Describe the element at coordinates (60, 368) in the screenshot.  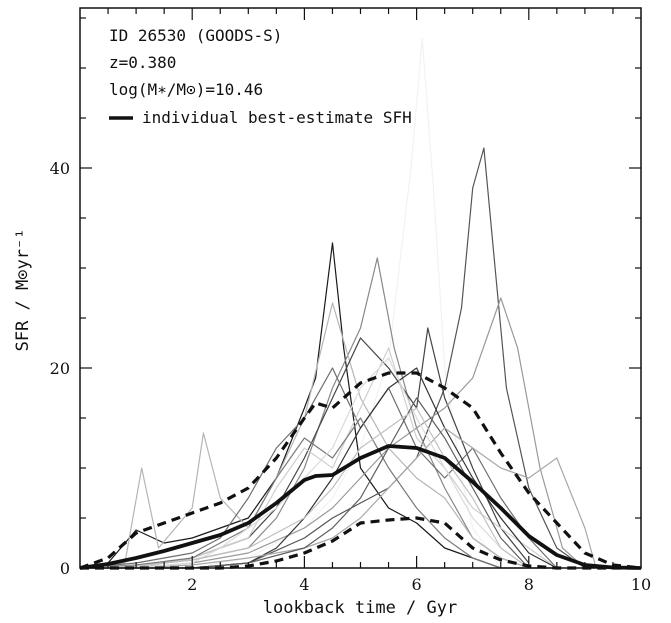
I see `y-tick-label: 20` at that location.